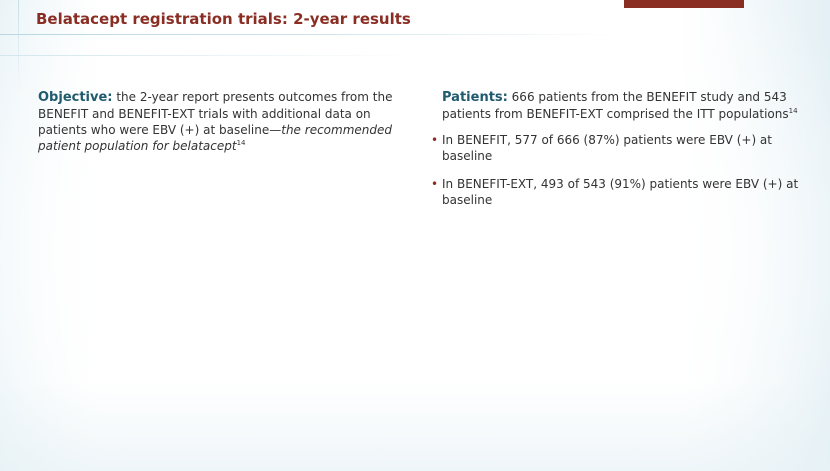  Describe the element at coordinates (793, 111) in the screenshot. I see `patients-reference: 14` at that location.